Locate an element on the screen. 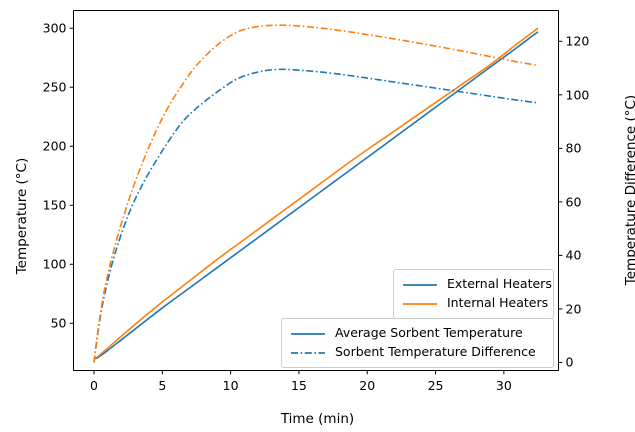  y-tick-label-right: 20 is located at coordinates (573, 309).